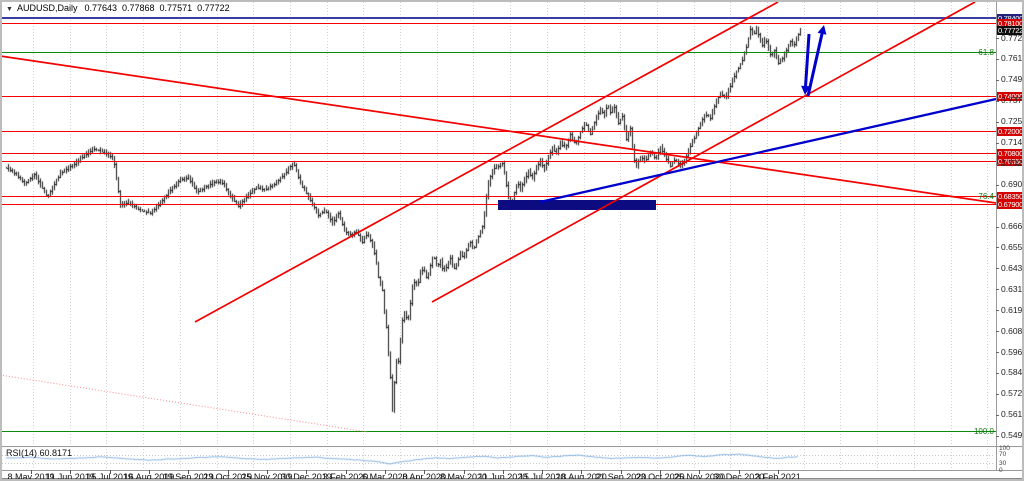 This screenshot has height=481, width=1024. Describe the element at coordinates (577, 204) in the screenshot. I see `consolidation-zone-rectangle` at that location.